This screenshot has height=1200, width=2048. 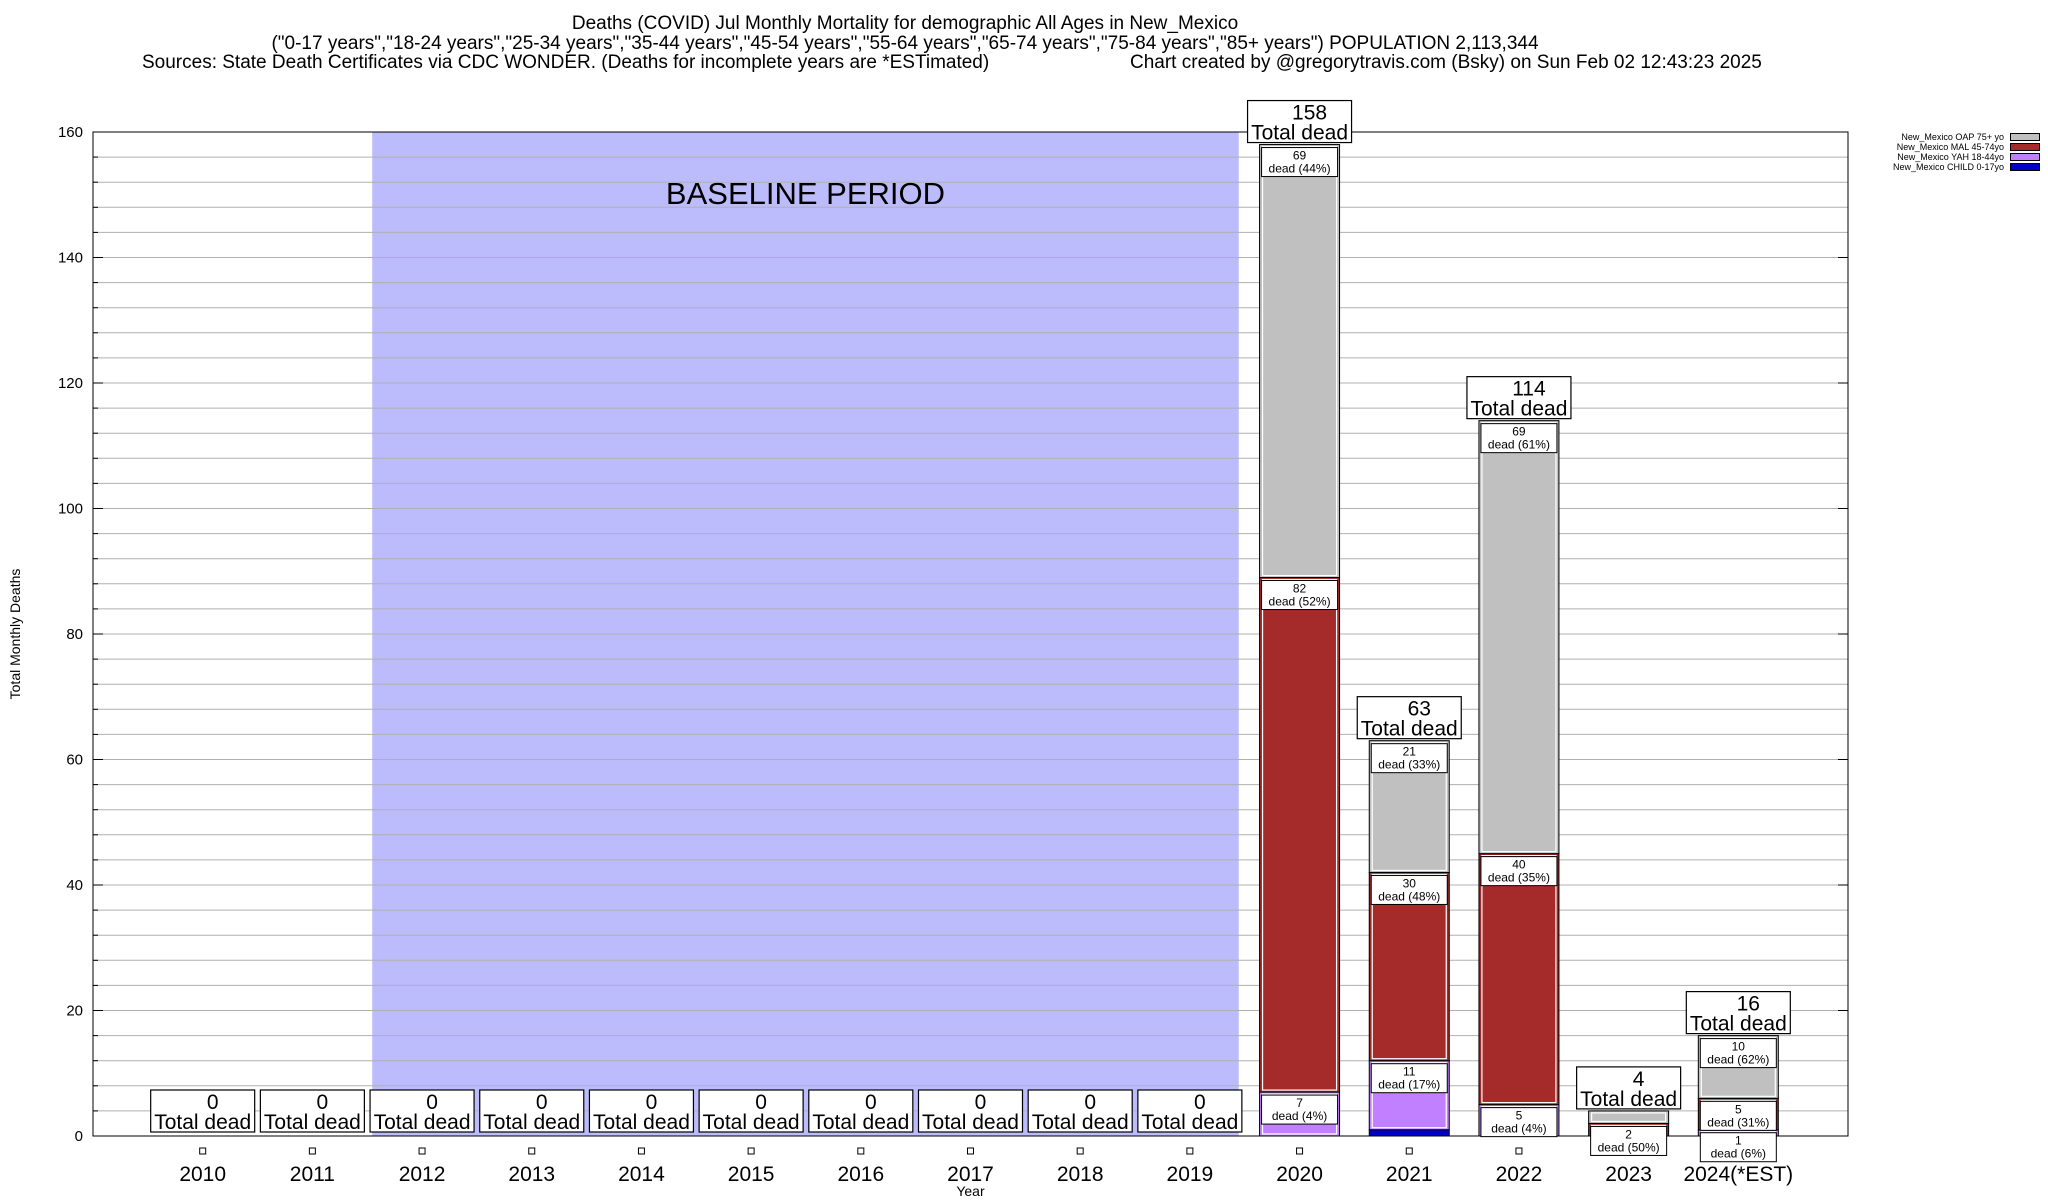 What do you see at coordinates (312, 1174) in the screenshot?
I see `x-tick-label: 2011` at bounding box center [312, 1174].